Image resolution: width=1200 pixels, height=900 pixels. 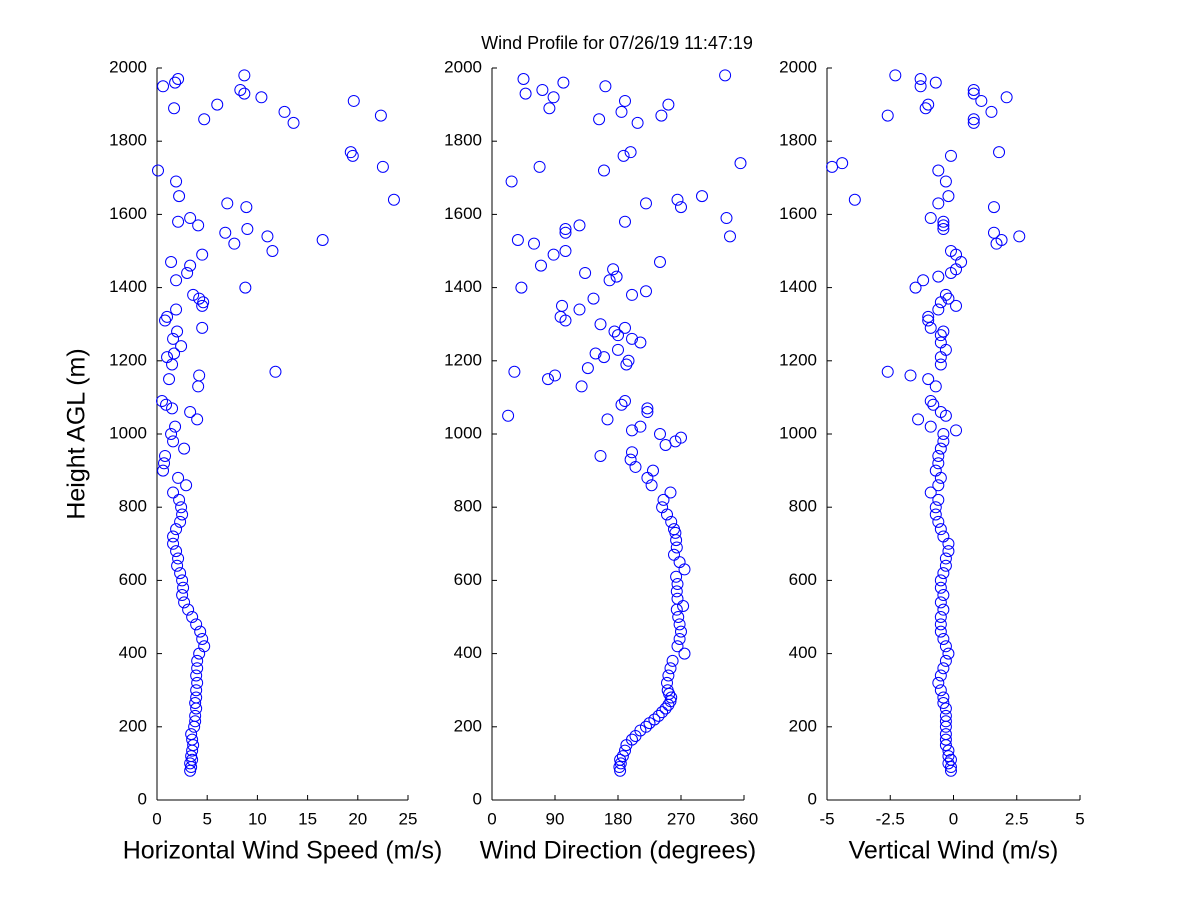 What do you see at coordinates (681, 818) in the screenshot?
I see `x-tick-label: 270` at bounding box center [681, 818].